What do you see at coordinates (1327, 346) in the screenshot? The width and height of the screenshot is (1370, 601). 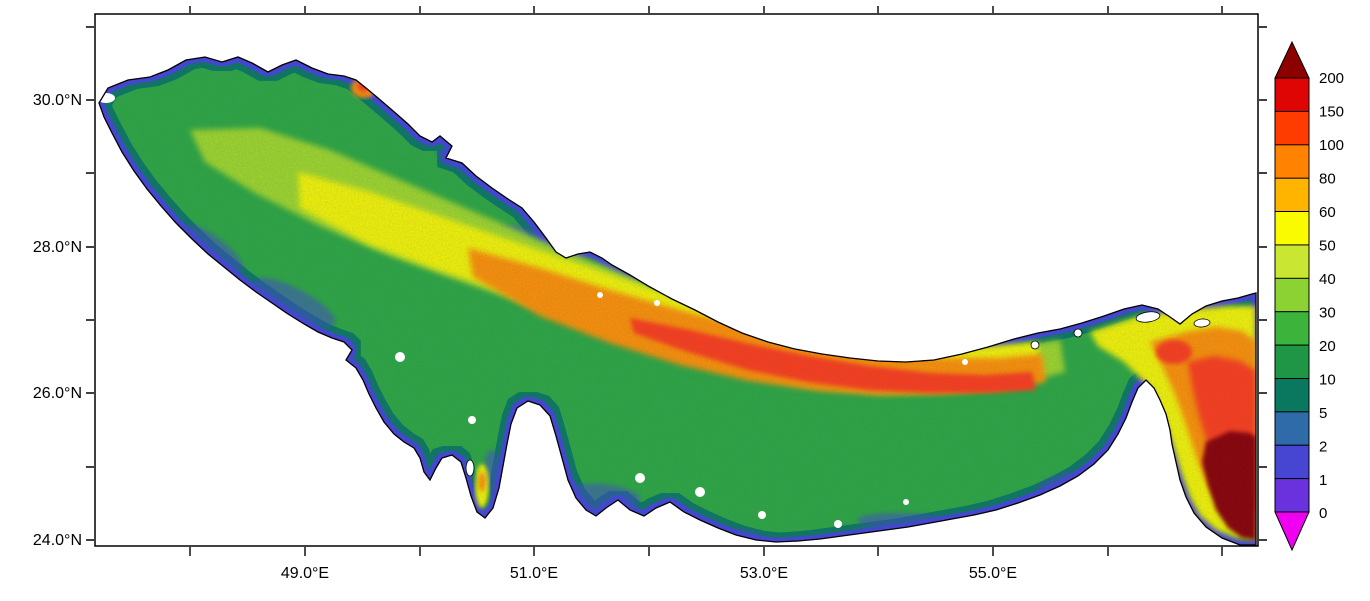 I see `colorbar-label: 20` at bounding box center [1327, 346].